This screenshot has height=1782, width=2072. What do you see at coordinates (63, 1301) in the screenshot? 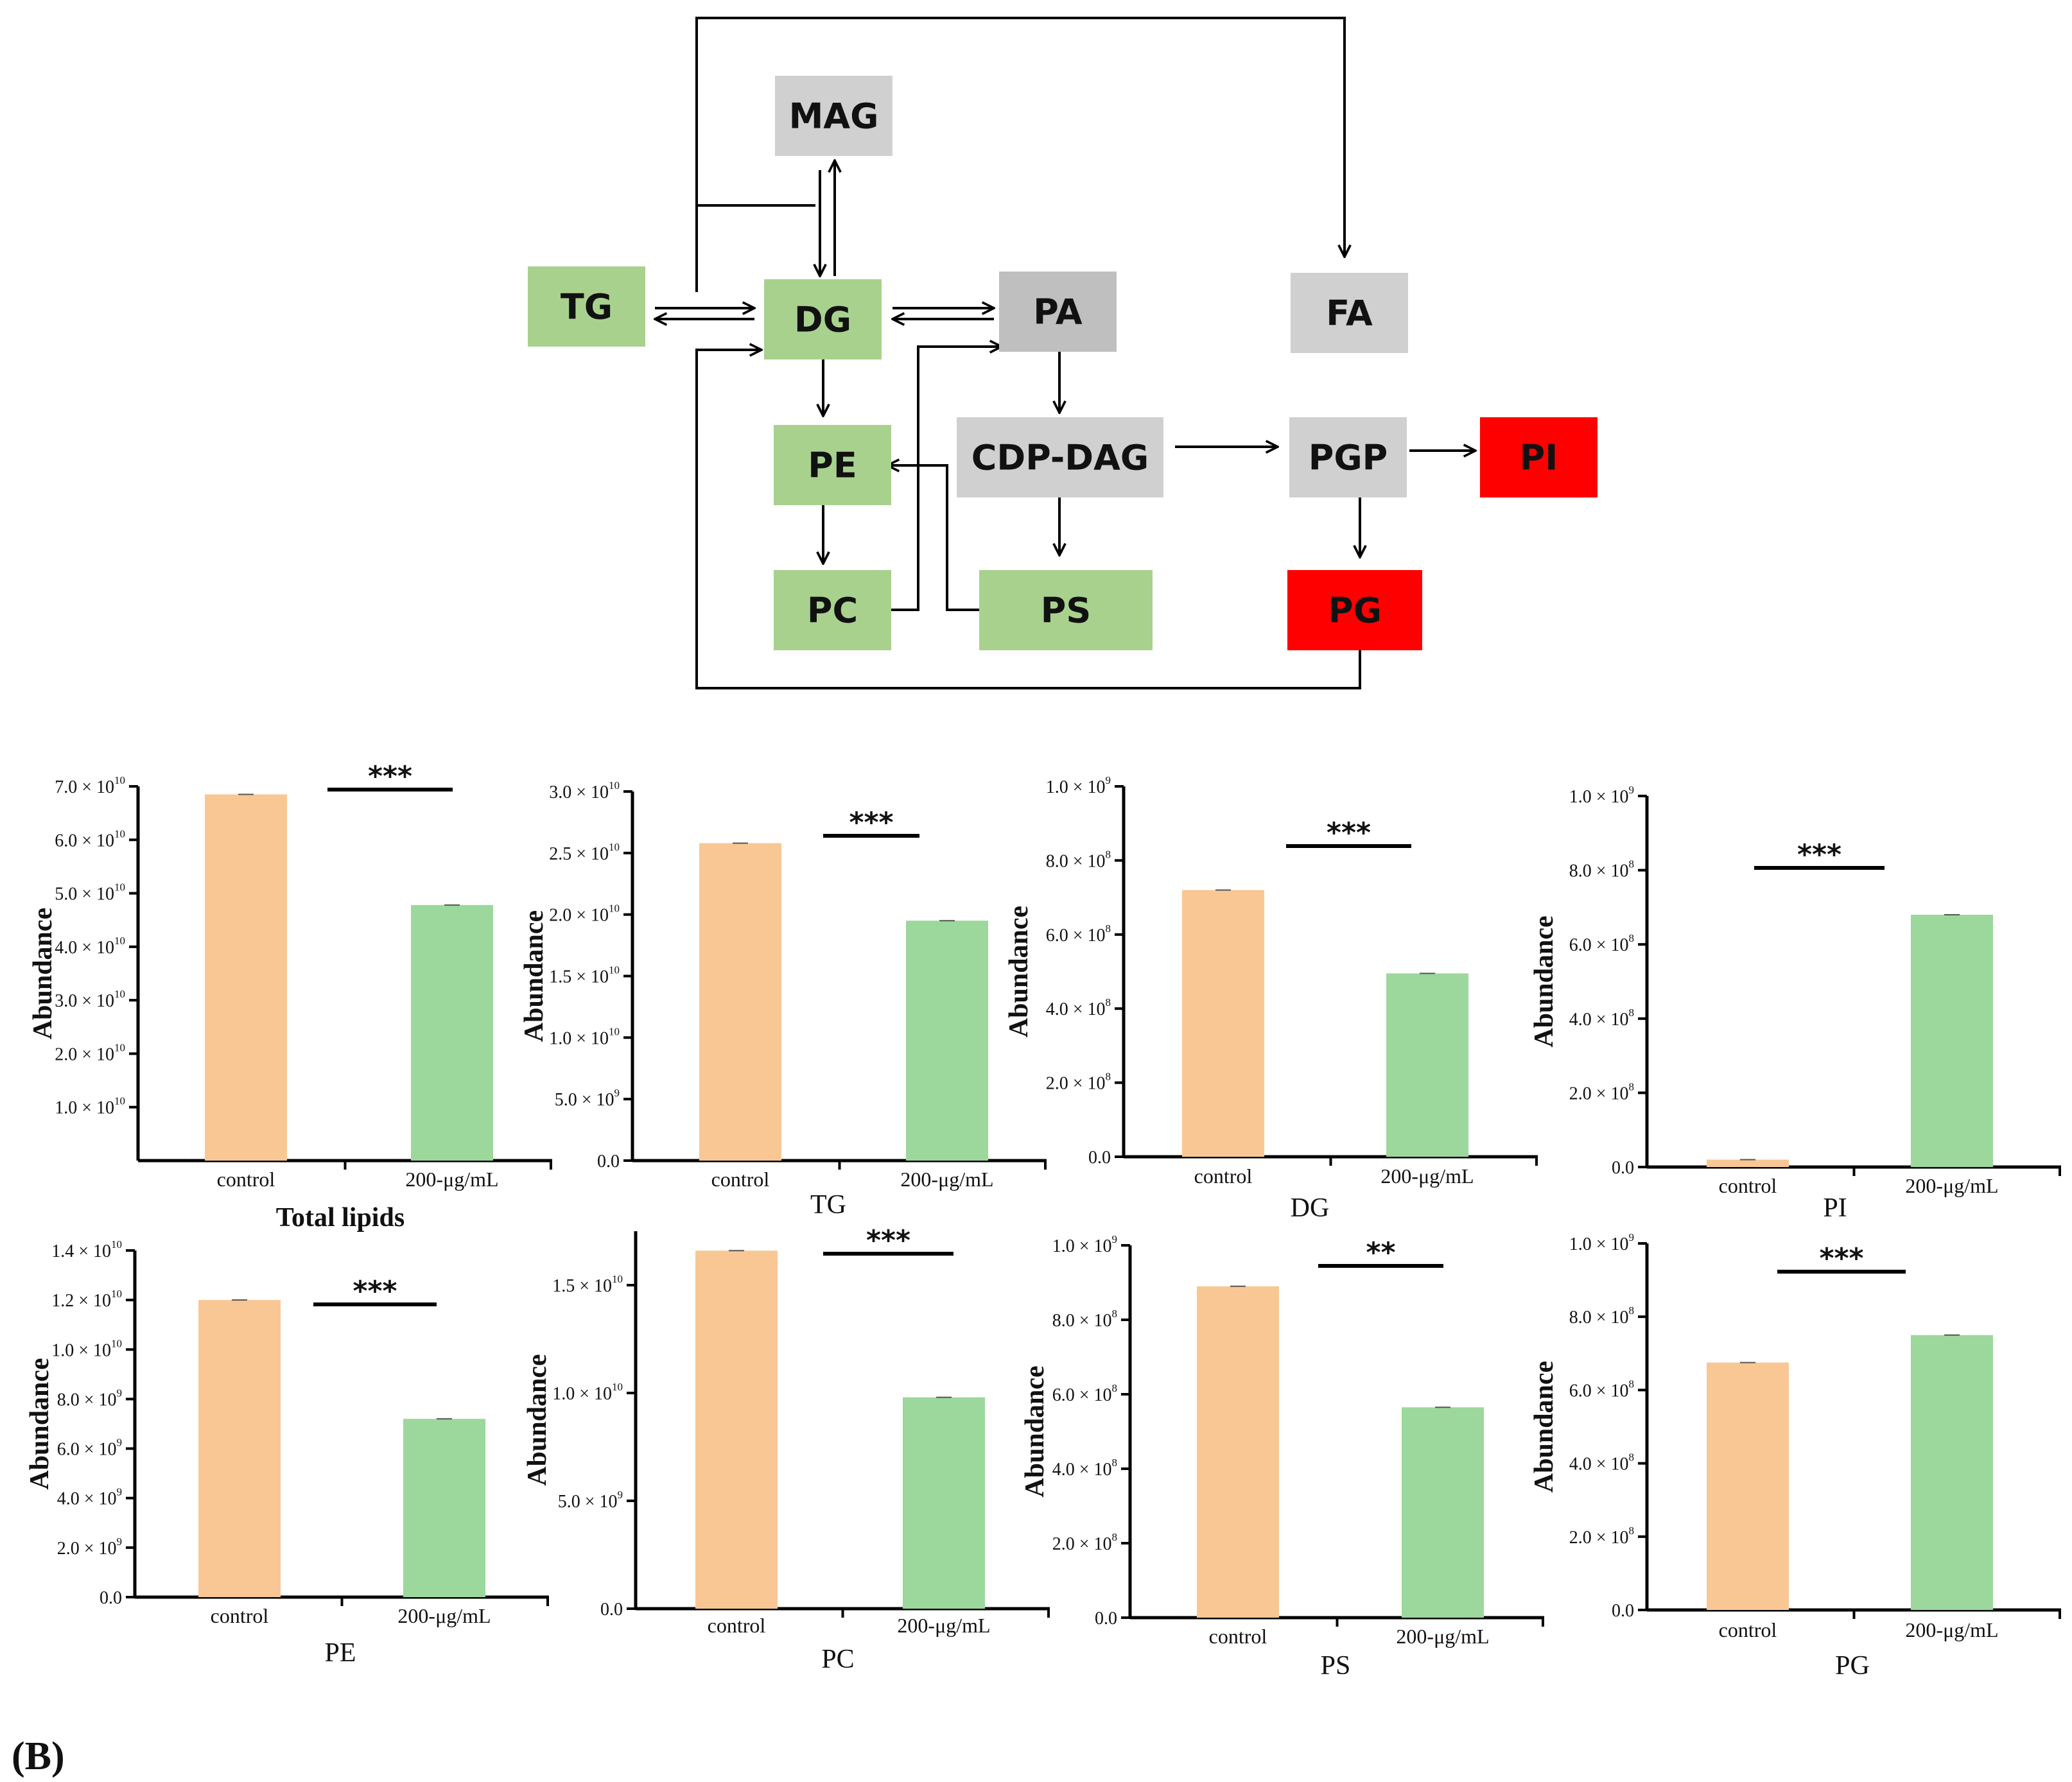
I see `y-tick-mantissa: 1.2` at bounding box center [63, 1301].